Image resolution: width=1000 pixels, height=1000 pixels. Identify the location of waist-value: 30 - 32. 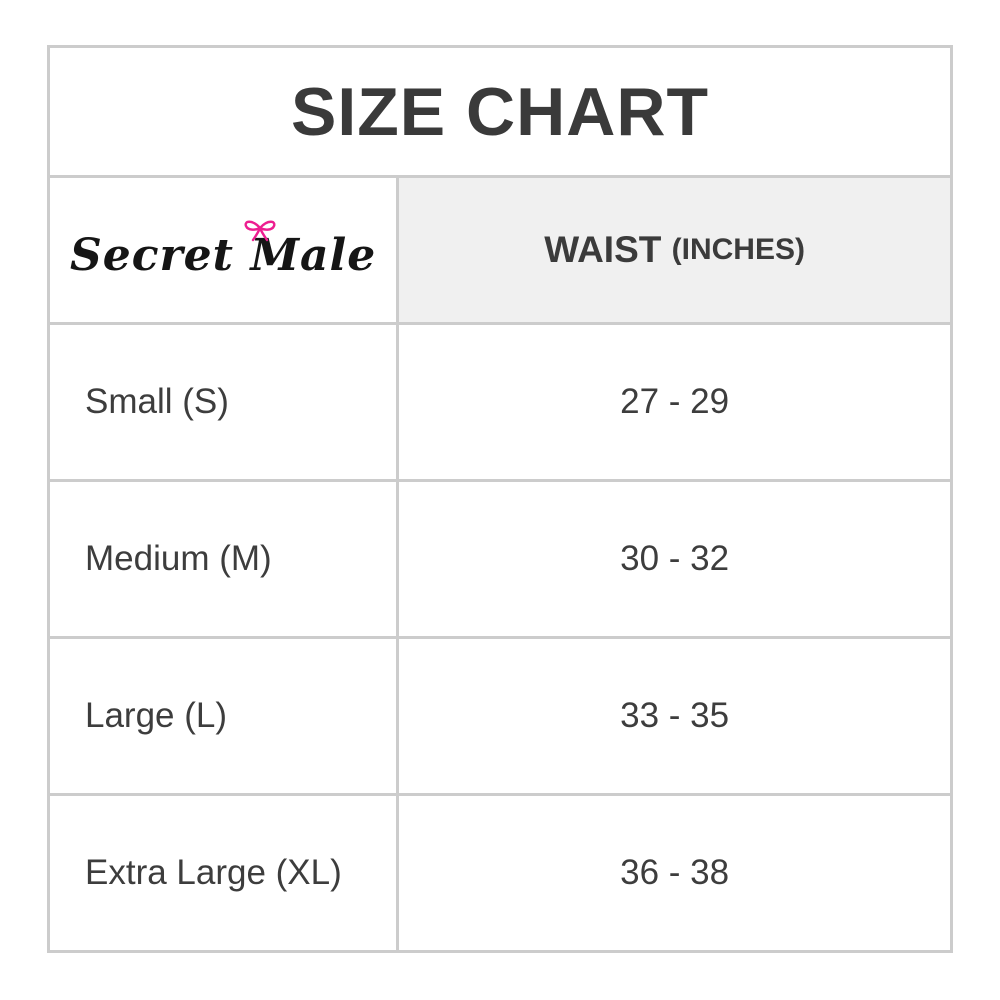
(675, 558).